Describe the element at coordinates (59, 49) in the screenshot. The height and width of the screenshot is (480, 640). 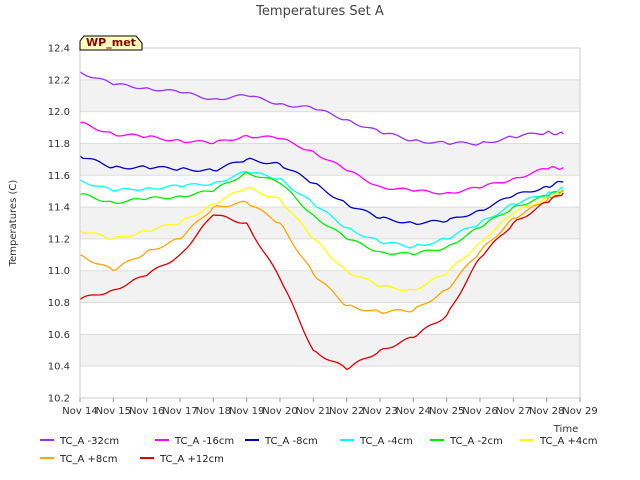
I see `y-tick-label: 12.4` at that location.